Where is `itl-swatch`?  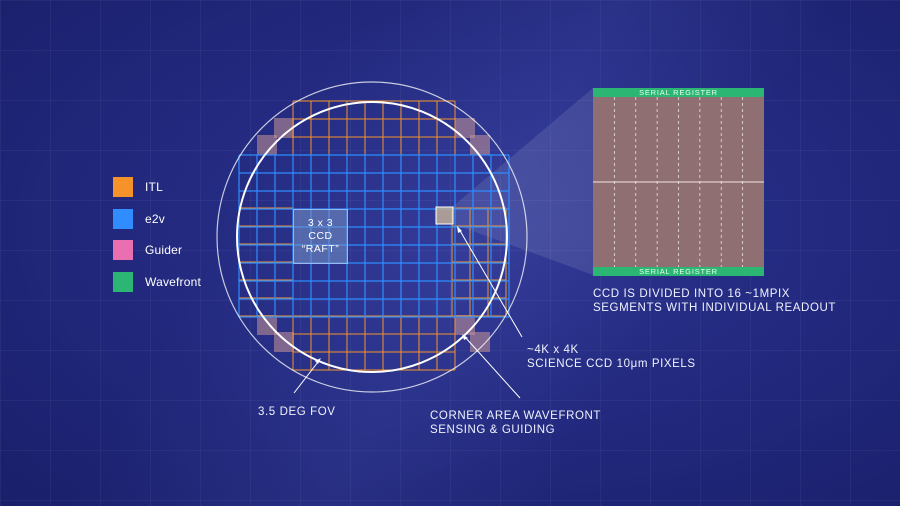
itl-swatch is located at coordinates (123, 187).